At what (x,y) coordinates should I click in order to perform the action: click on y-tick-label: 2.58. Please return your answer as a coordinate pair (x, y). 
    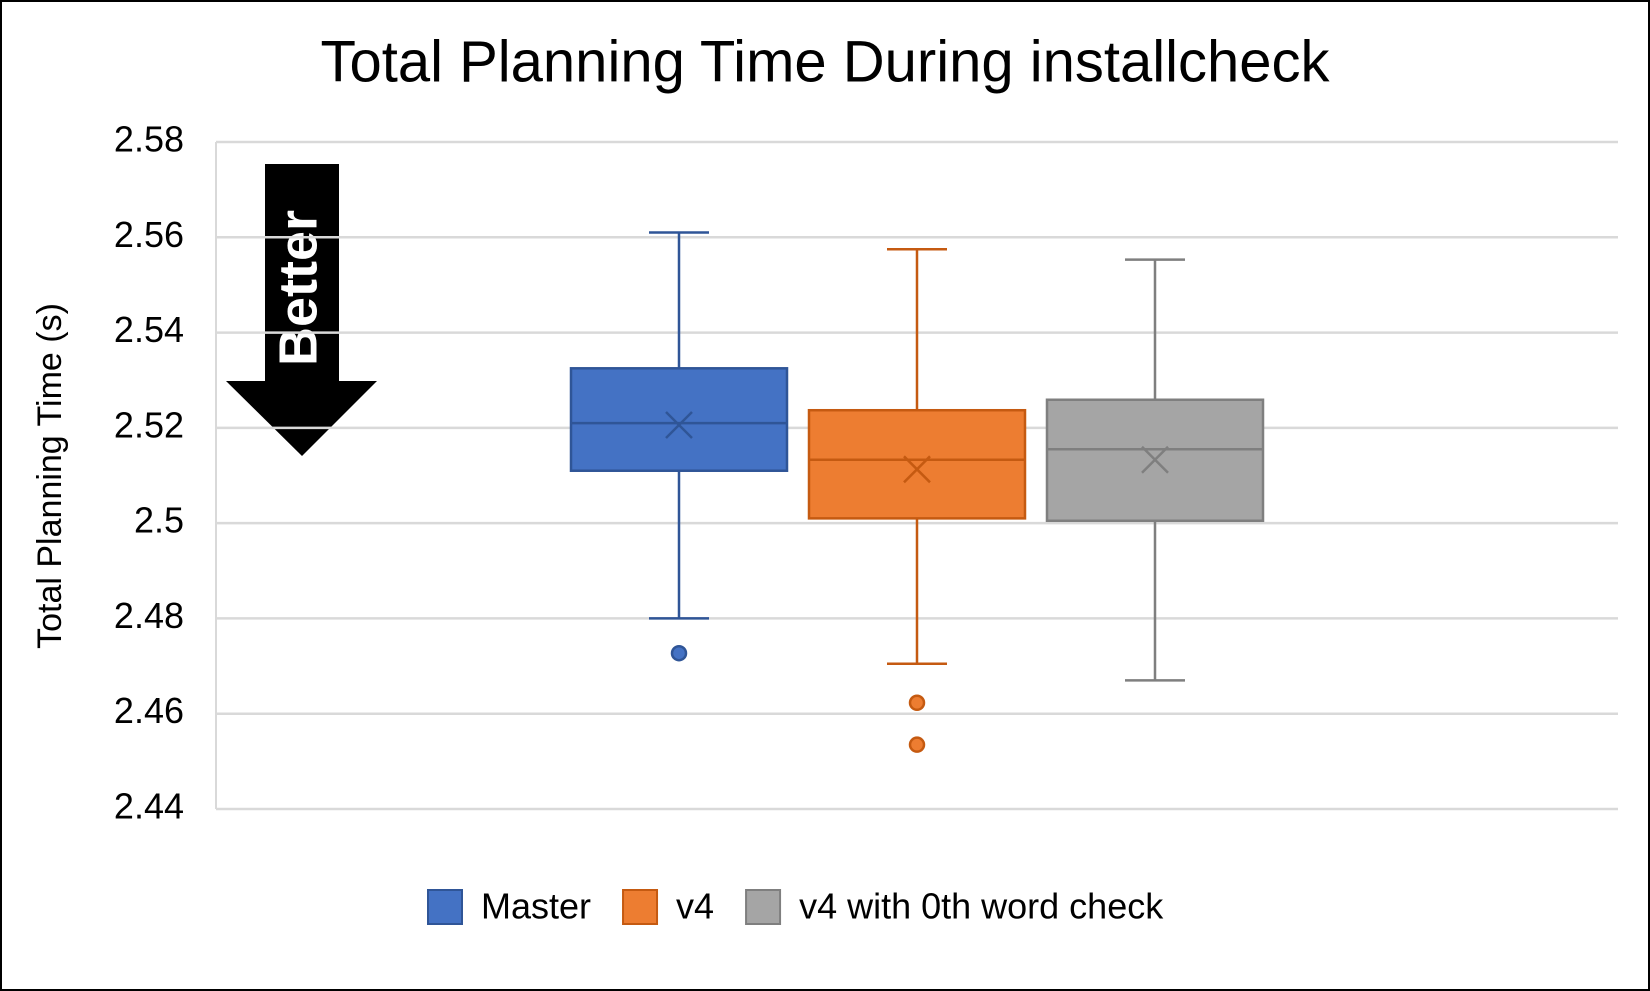
    Looking at the image, I should click on (149, 139).